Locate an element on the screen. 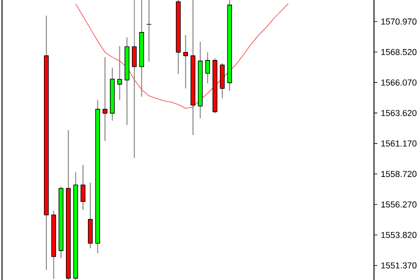 This screenshot has width=420, height=280. y-tick-label: 1551.370 is located at coordinates (399, 265).